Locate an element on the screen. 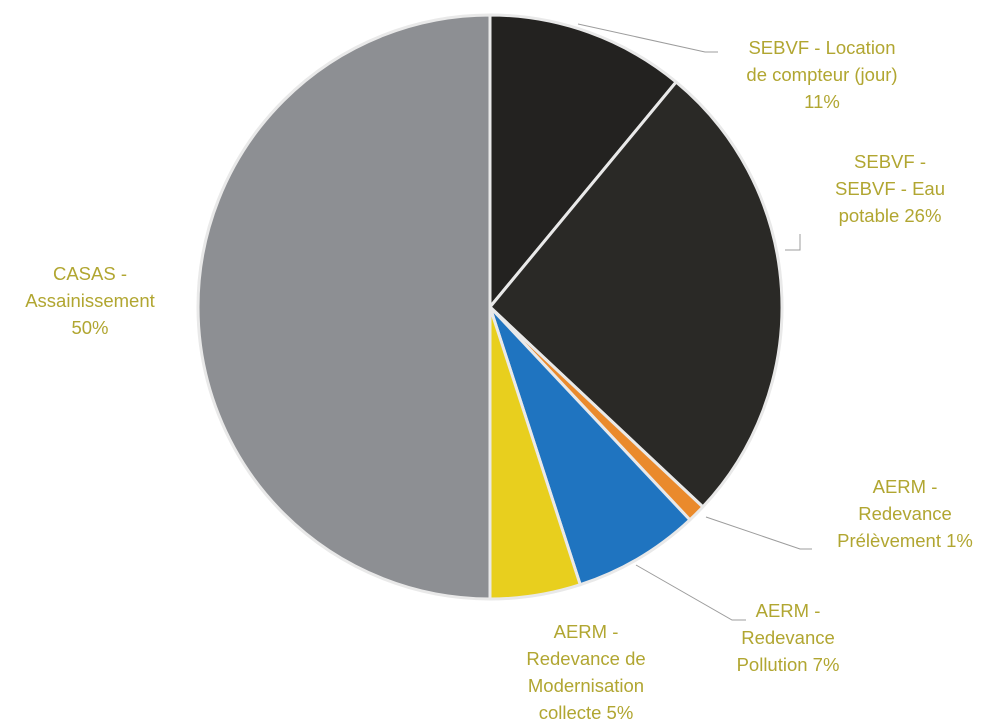 The width and height of the screenshot is (991, 727). slice-label-eau-potable: SEBVF - SEBVF - Eau potable 26% is located at coordinates (890, 188).